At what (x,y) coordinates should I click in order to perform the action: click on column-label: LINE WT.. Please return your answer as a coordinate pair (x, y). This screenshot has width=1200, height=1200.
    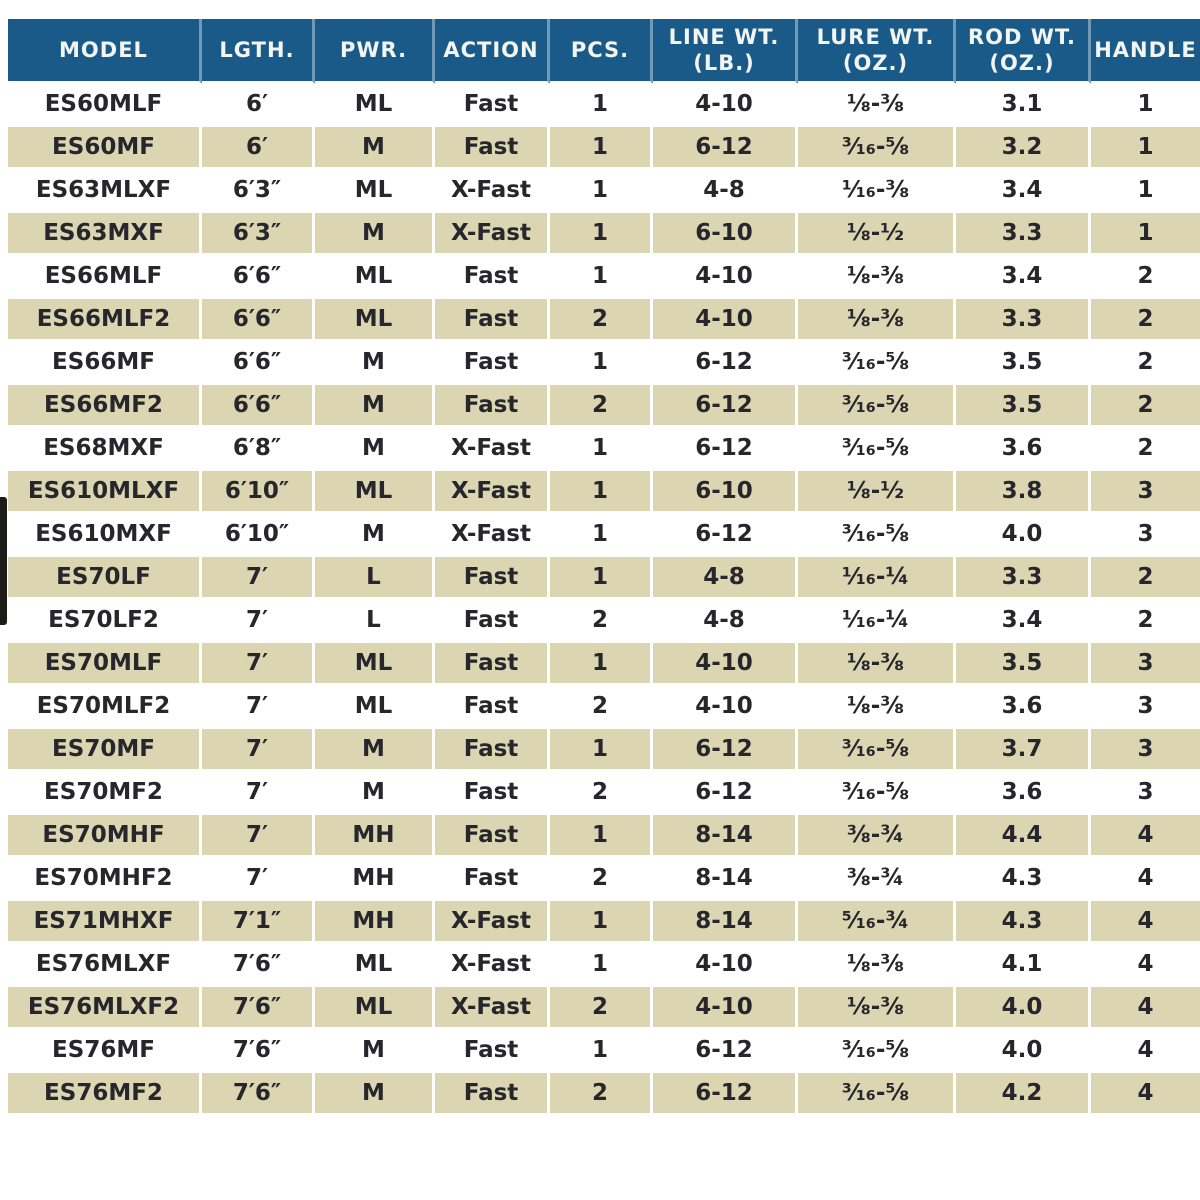
    Looking at the image, I should click on (724, 36).